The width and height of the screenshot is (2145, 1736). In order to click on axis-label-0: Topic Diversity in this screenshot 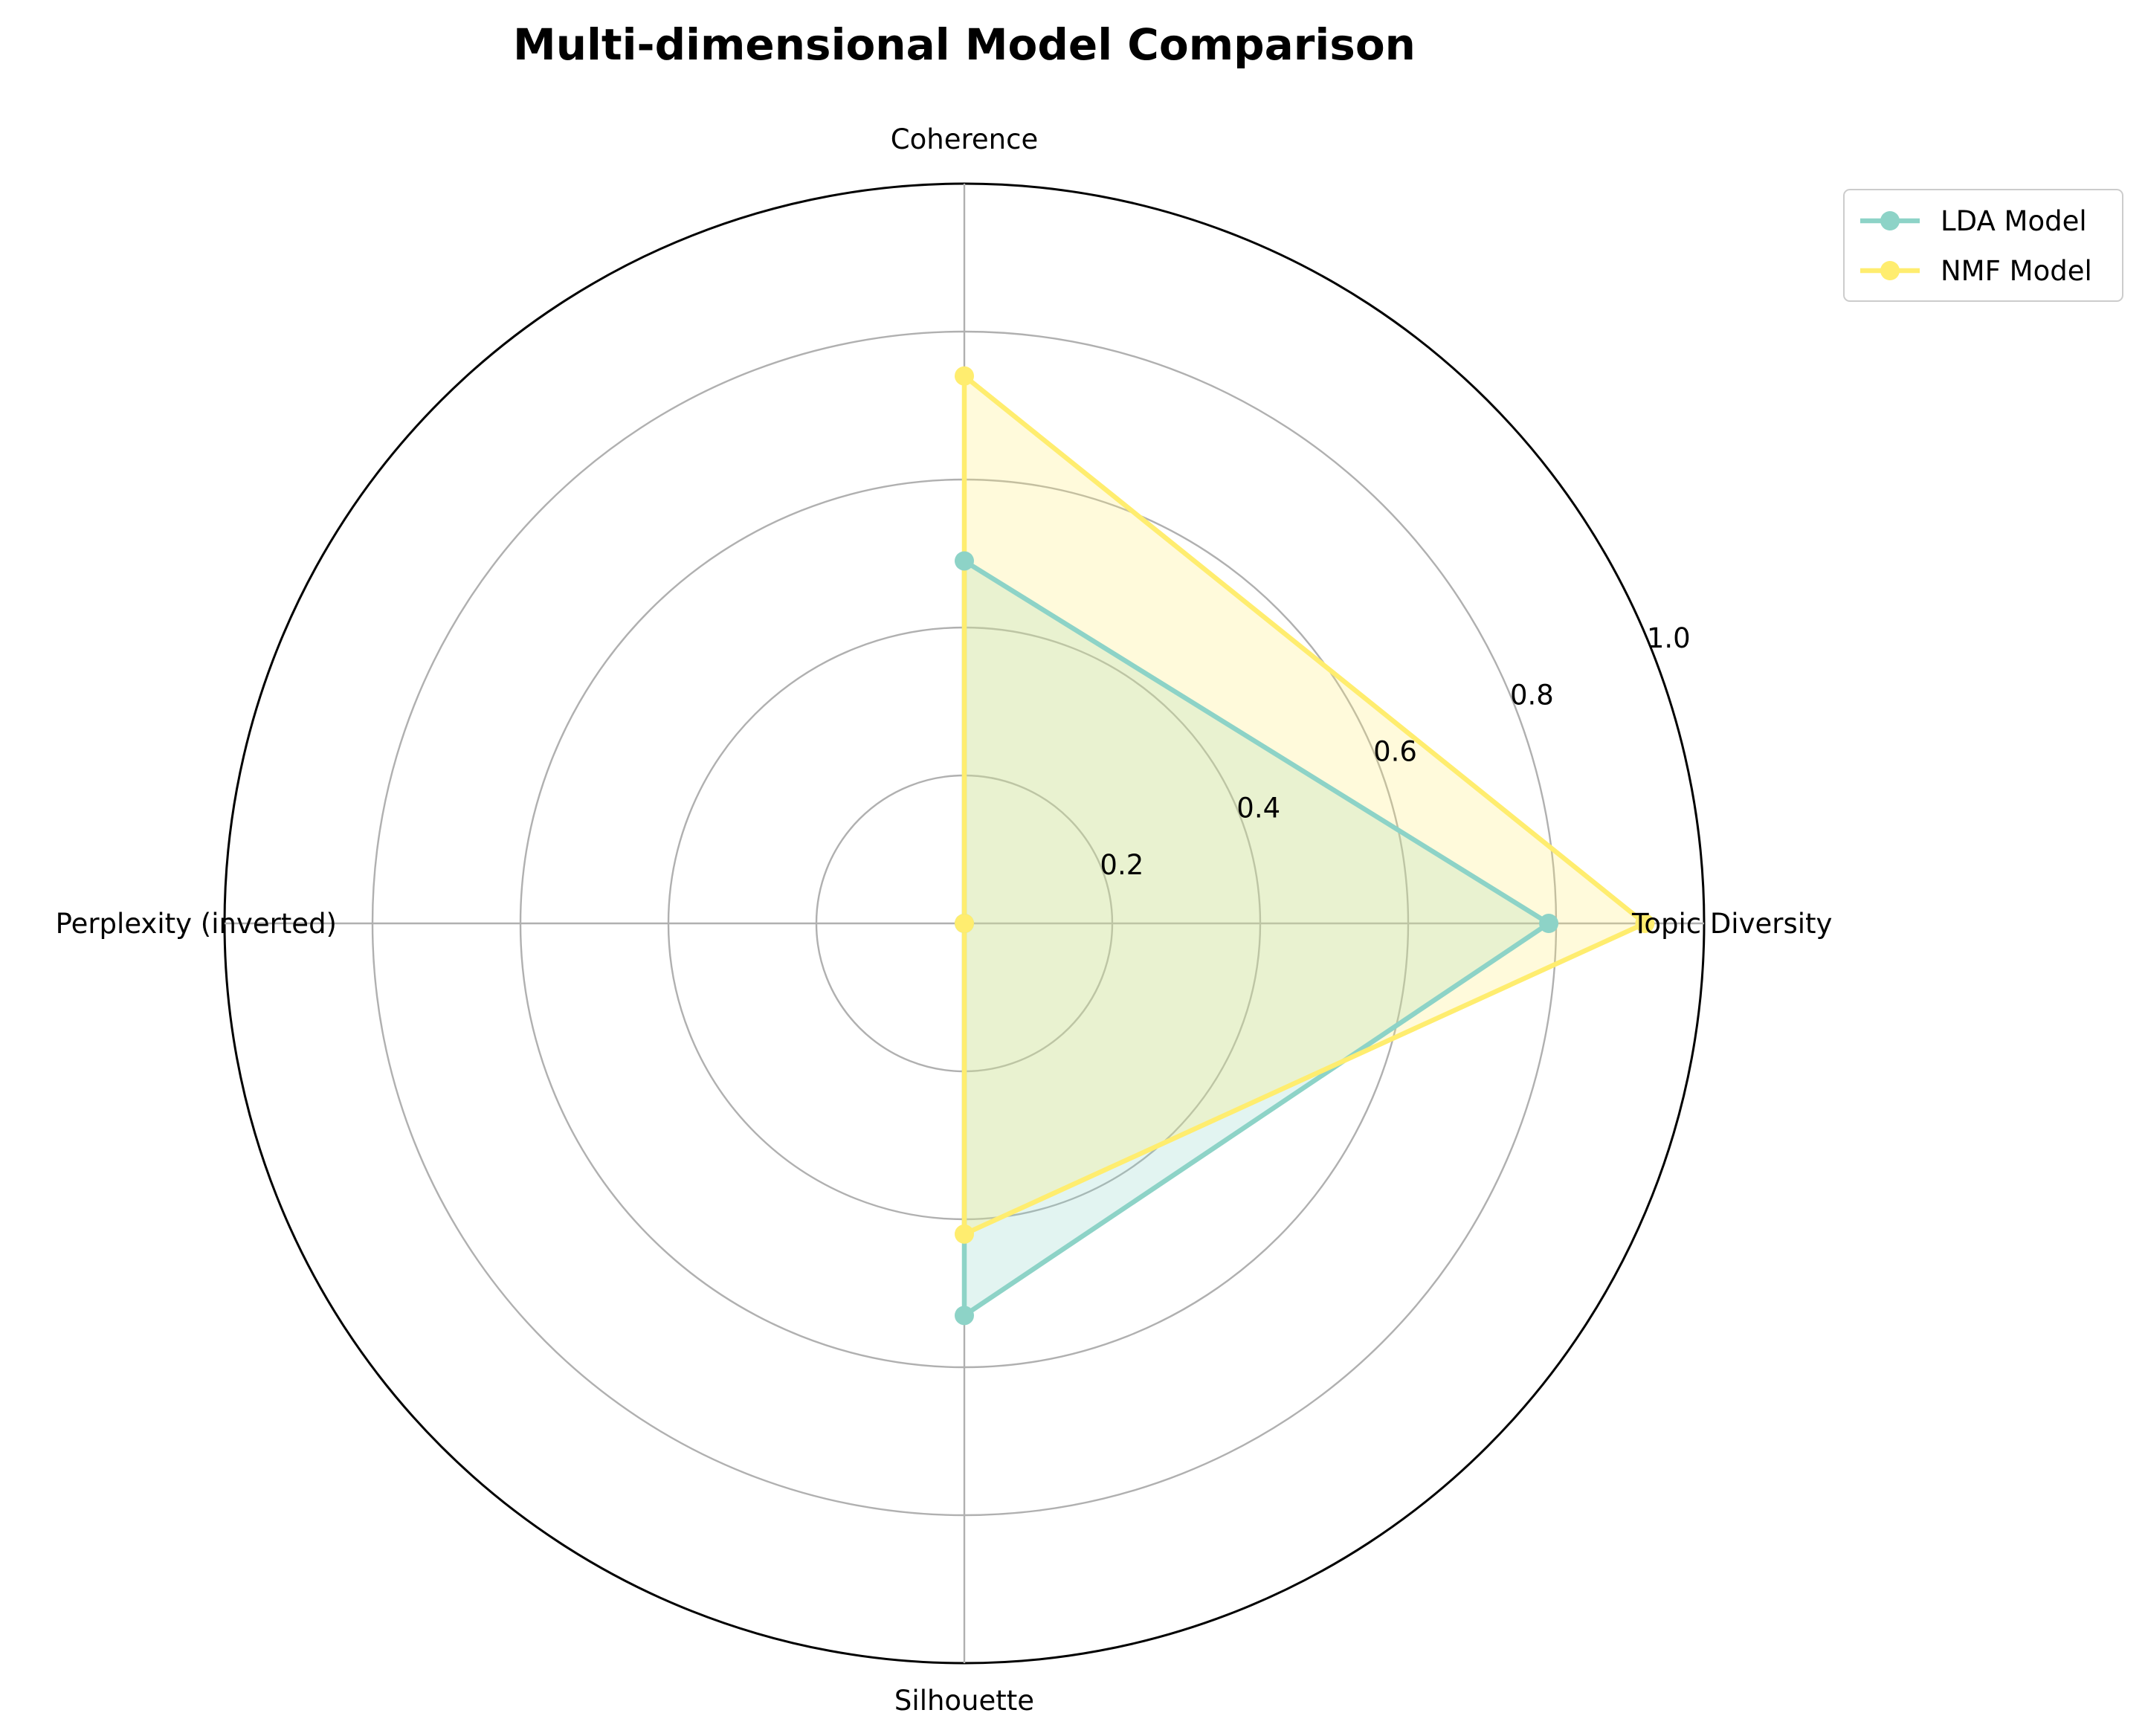, I will do `click(1732, 924)`.